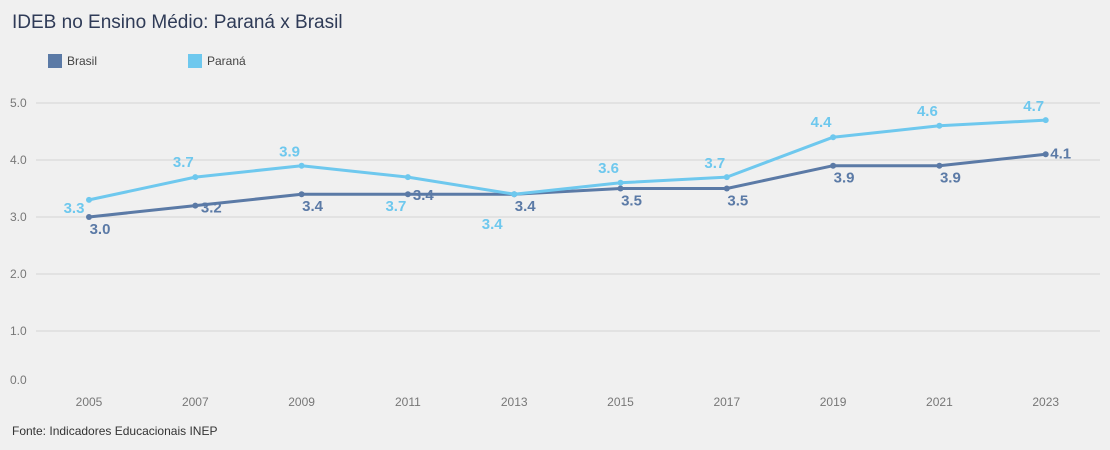  Describe the element at coordinates (608, 168) in the screenshot. I see `data-label: 3.6` at that location.